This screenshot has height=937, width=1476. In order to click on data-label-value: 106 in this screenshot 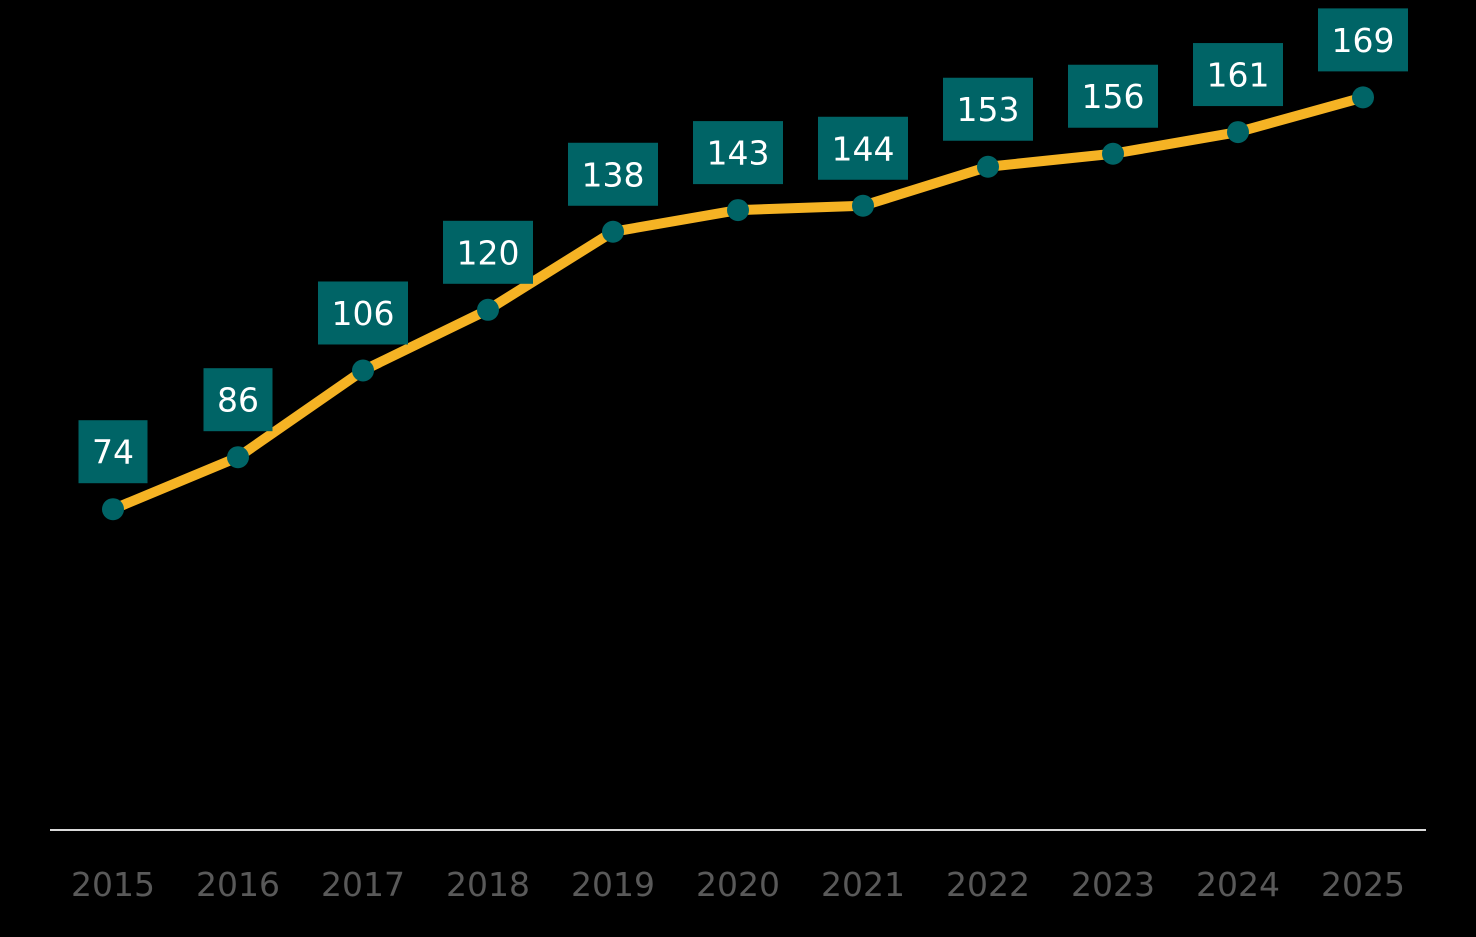, I will do `click(363, 313)`.